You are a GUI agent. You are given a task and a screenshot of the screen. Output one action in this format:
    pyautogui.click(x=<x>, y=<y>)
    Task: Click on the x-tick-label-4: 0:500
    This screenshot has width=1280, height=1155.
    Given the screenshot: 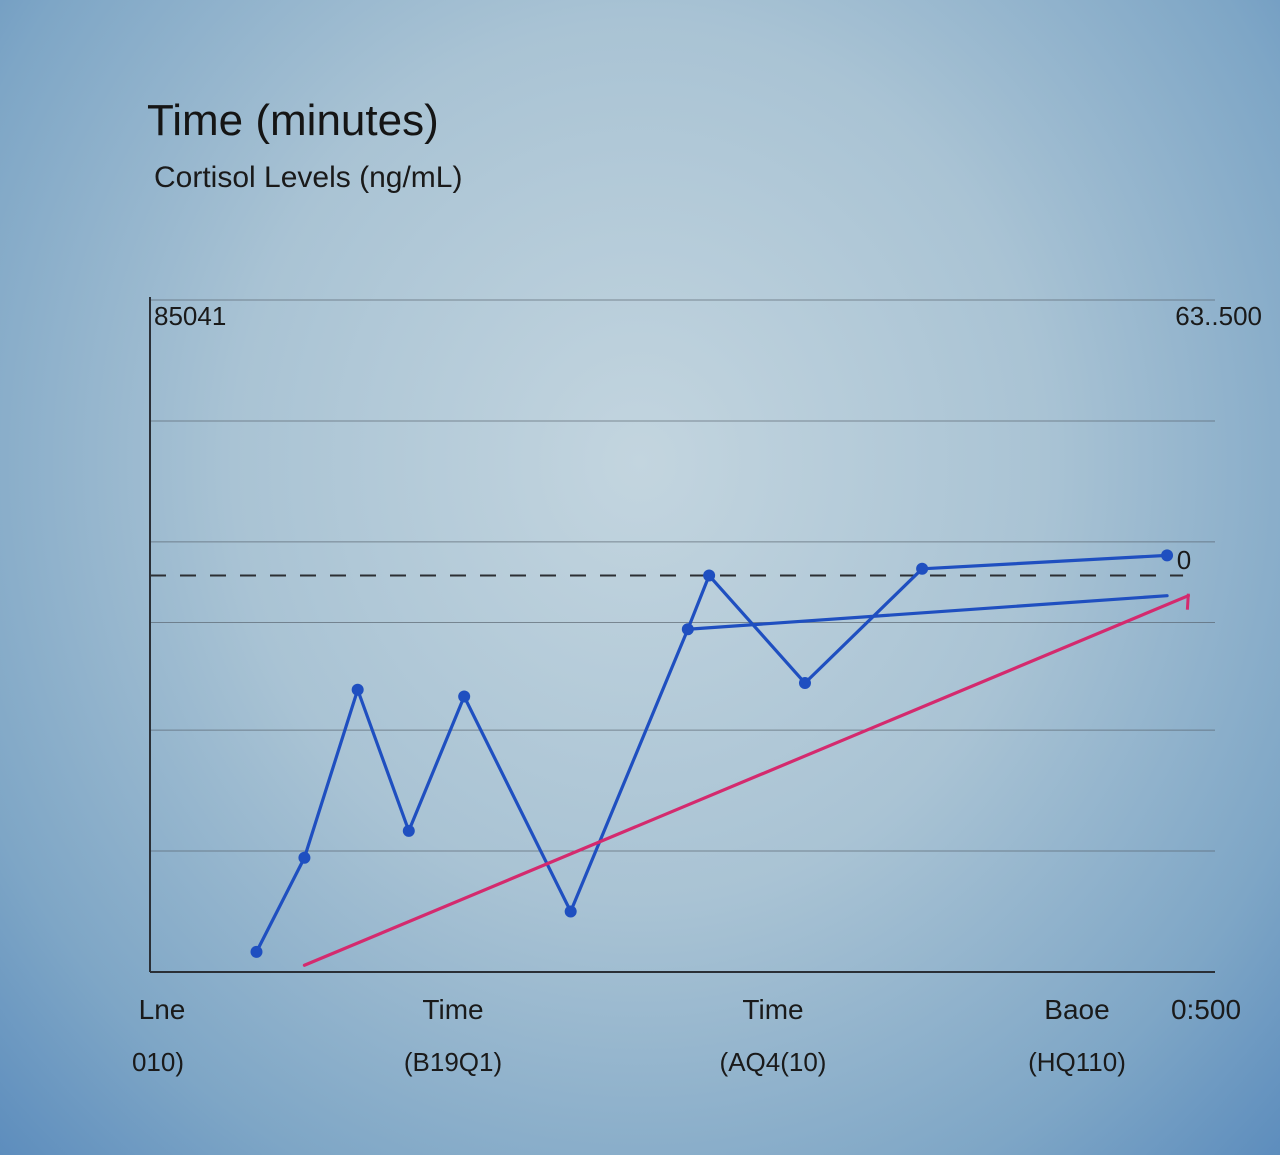 What is the action you would take?
    pyautogui.click(x=1206, y=1009)
    